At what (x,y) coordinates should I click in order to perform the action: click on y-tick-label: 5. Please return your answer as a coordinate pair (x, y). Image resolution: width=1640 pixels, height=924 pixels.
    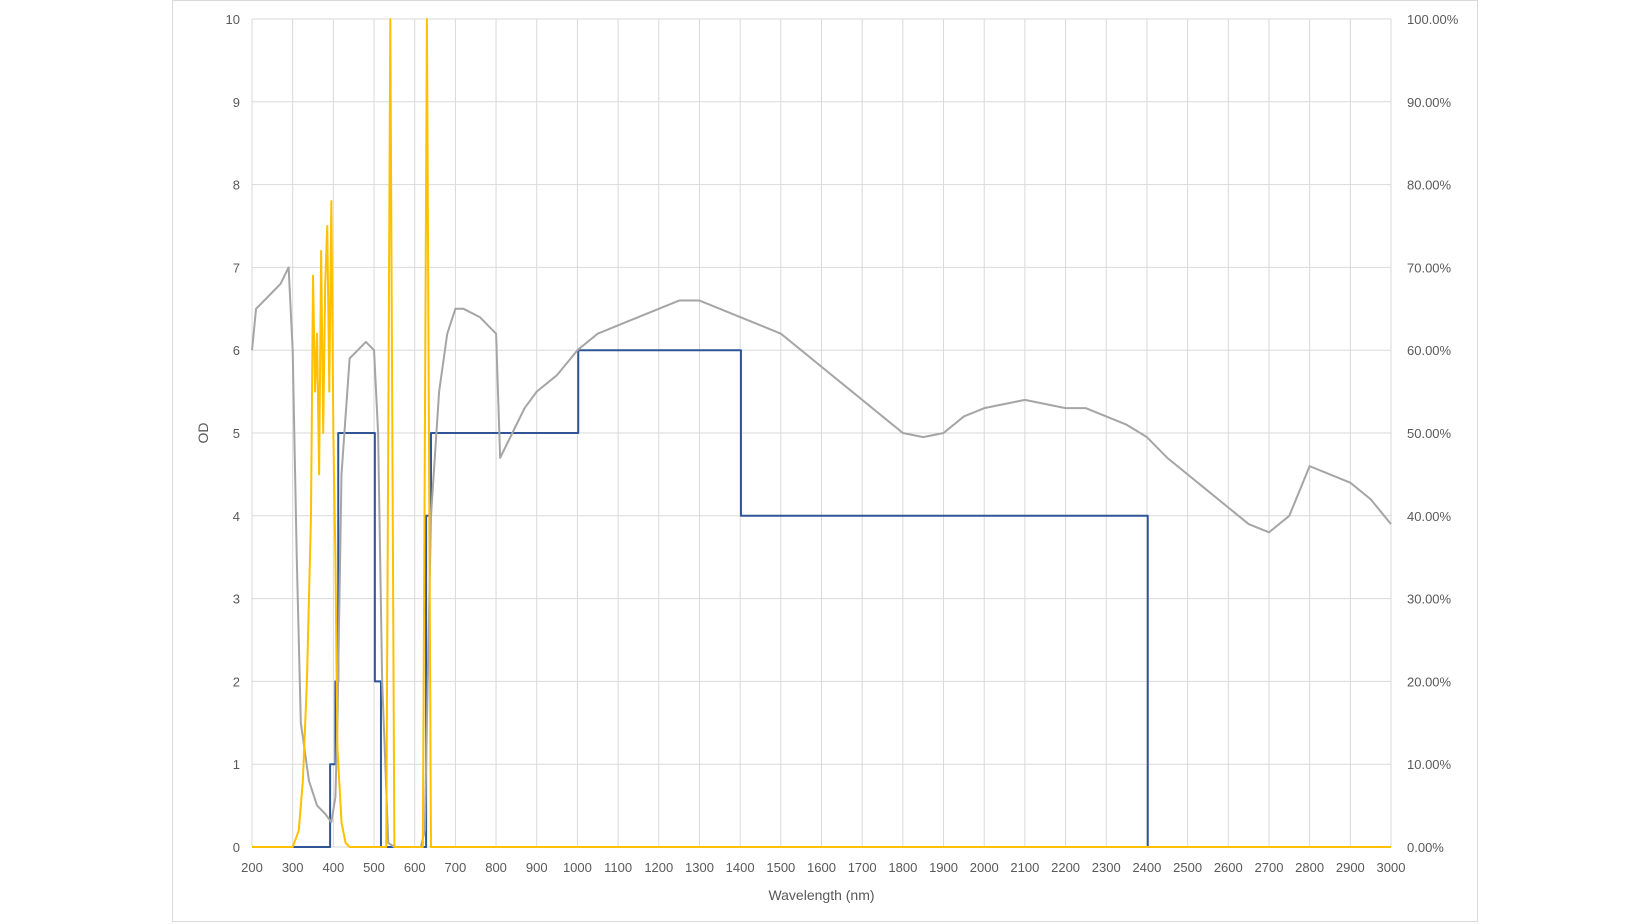
    Looking at the image, I should click on (236, 433).